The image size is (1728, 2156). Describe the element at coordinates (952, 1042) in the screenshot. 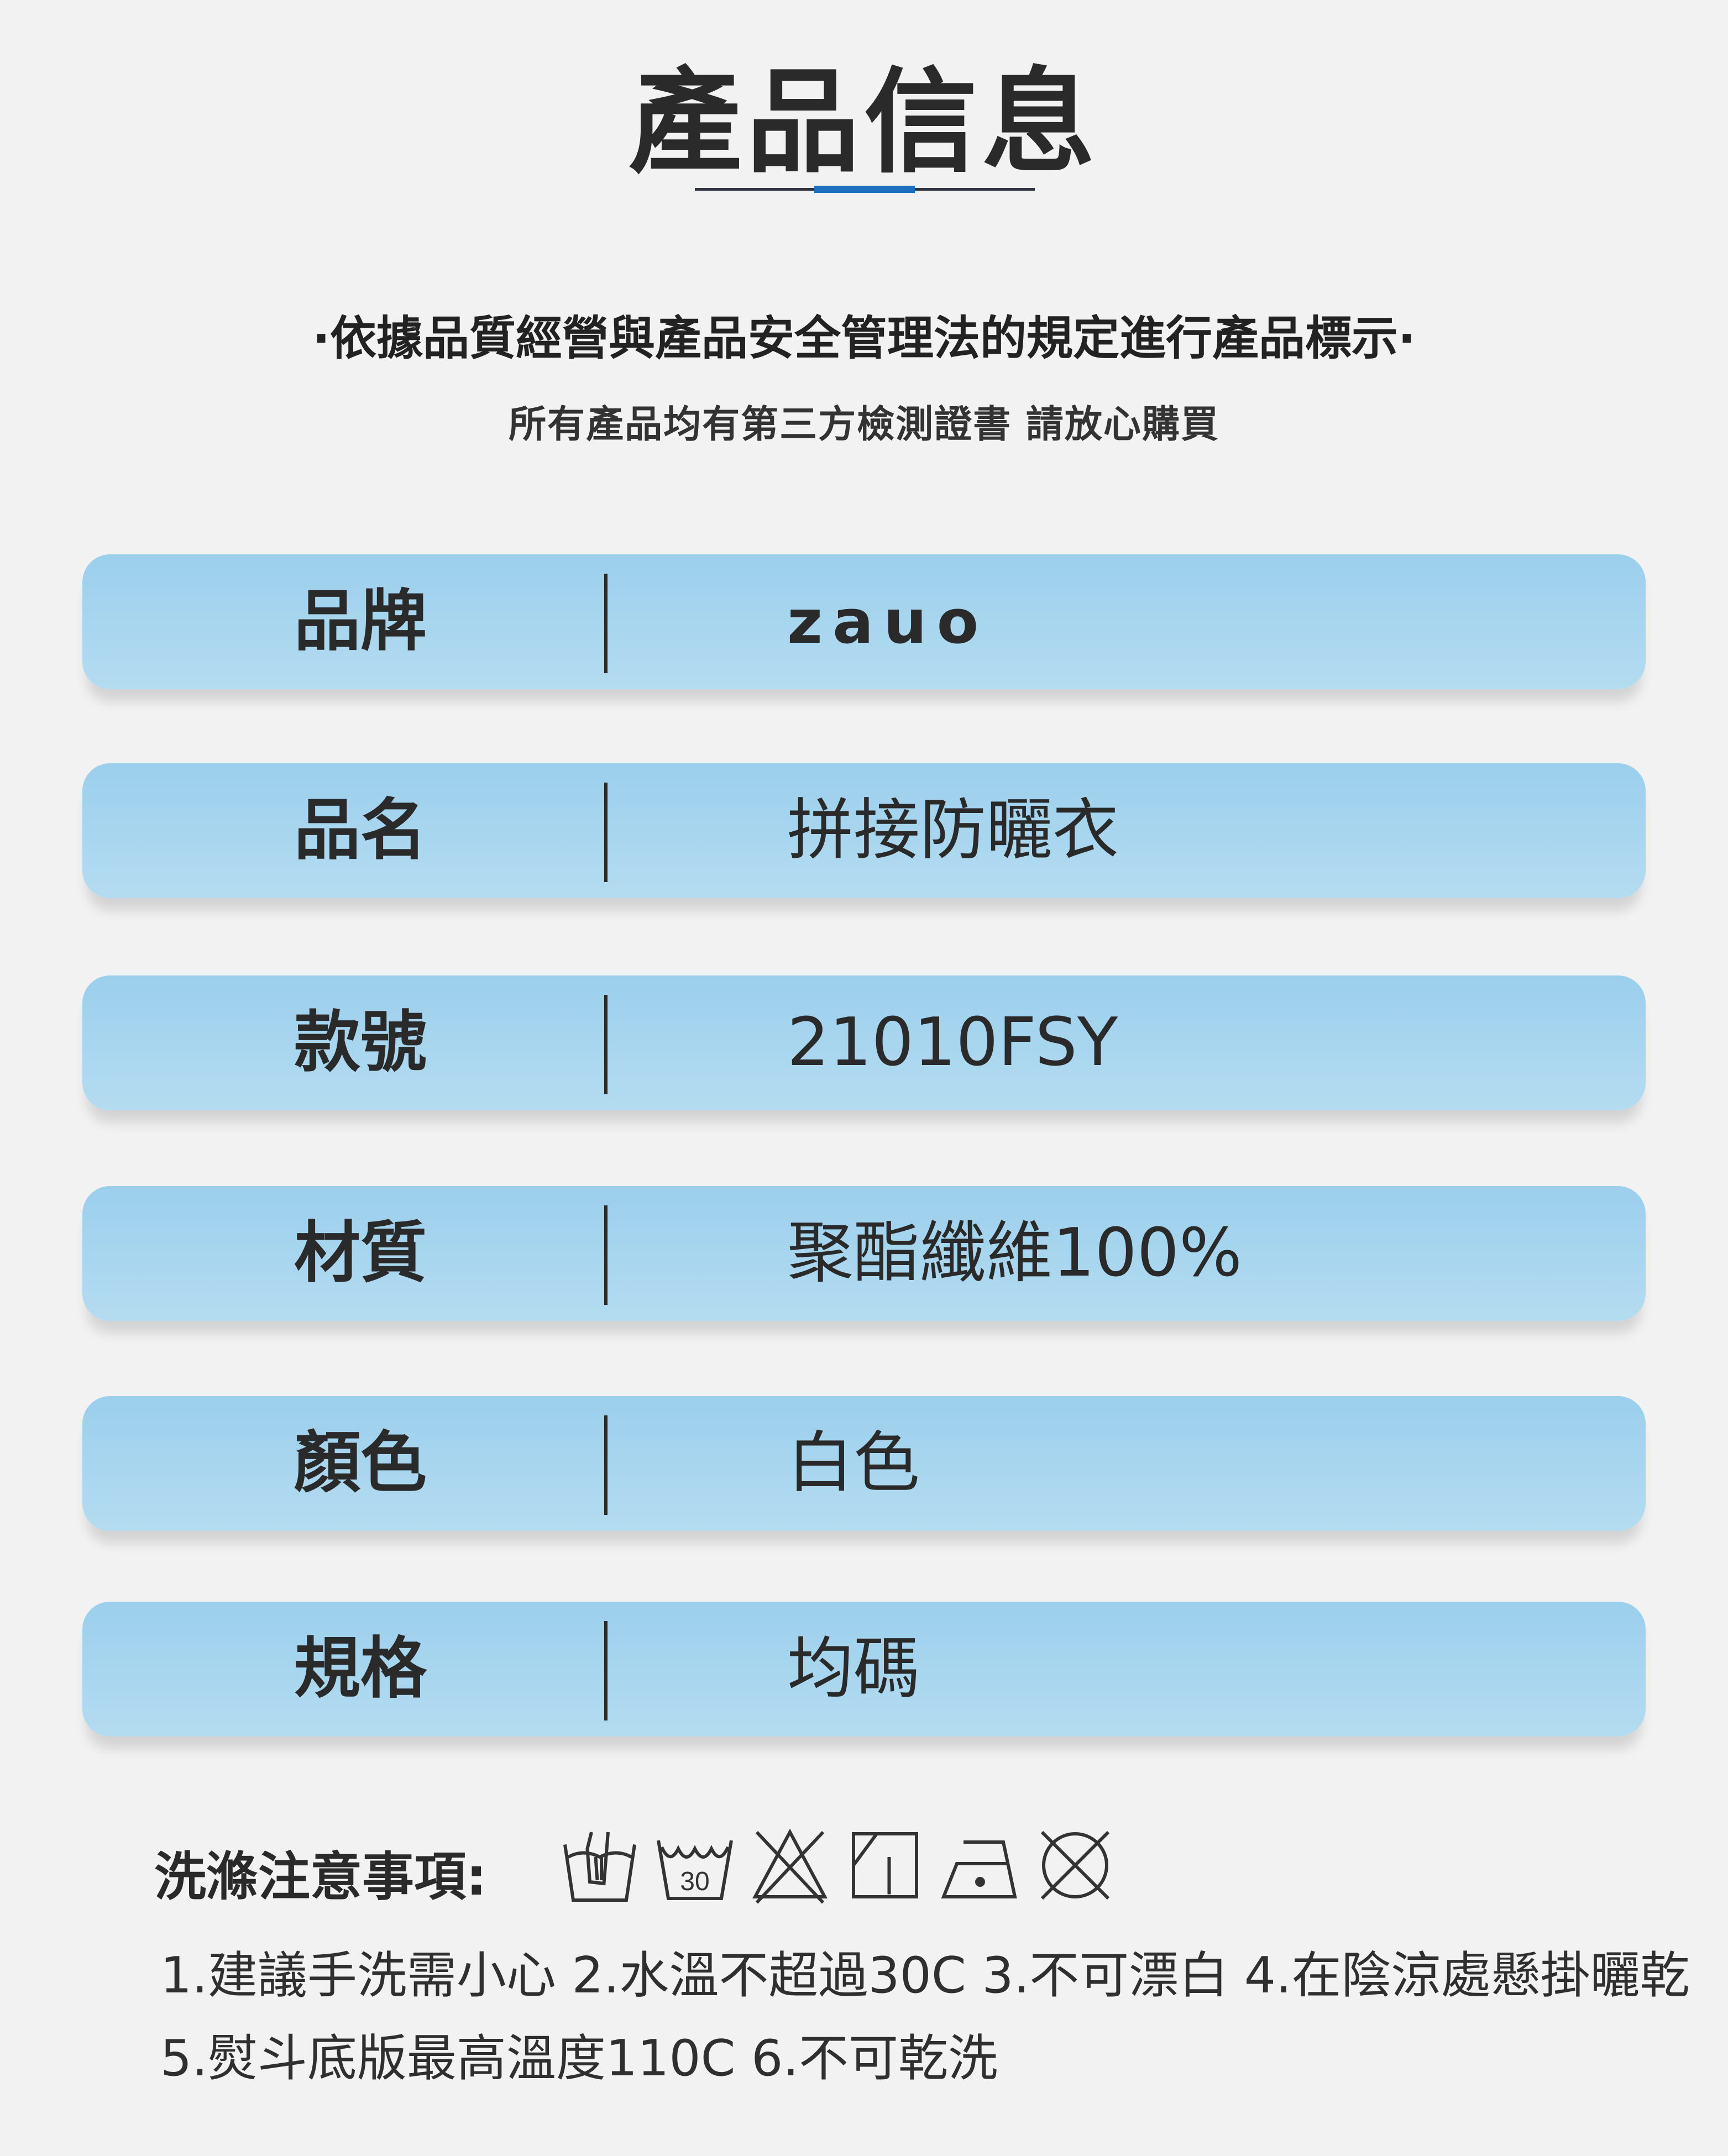

I see `row-value: 21010FSY` at that location.